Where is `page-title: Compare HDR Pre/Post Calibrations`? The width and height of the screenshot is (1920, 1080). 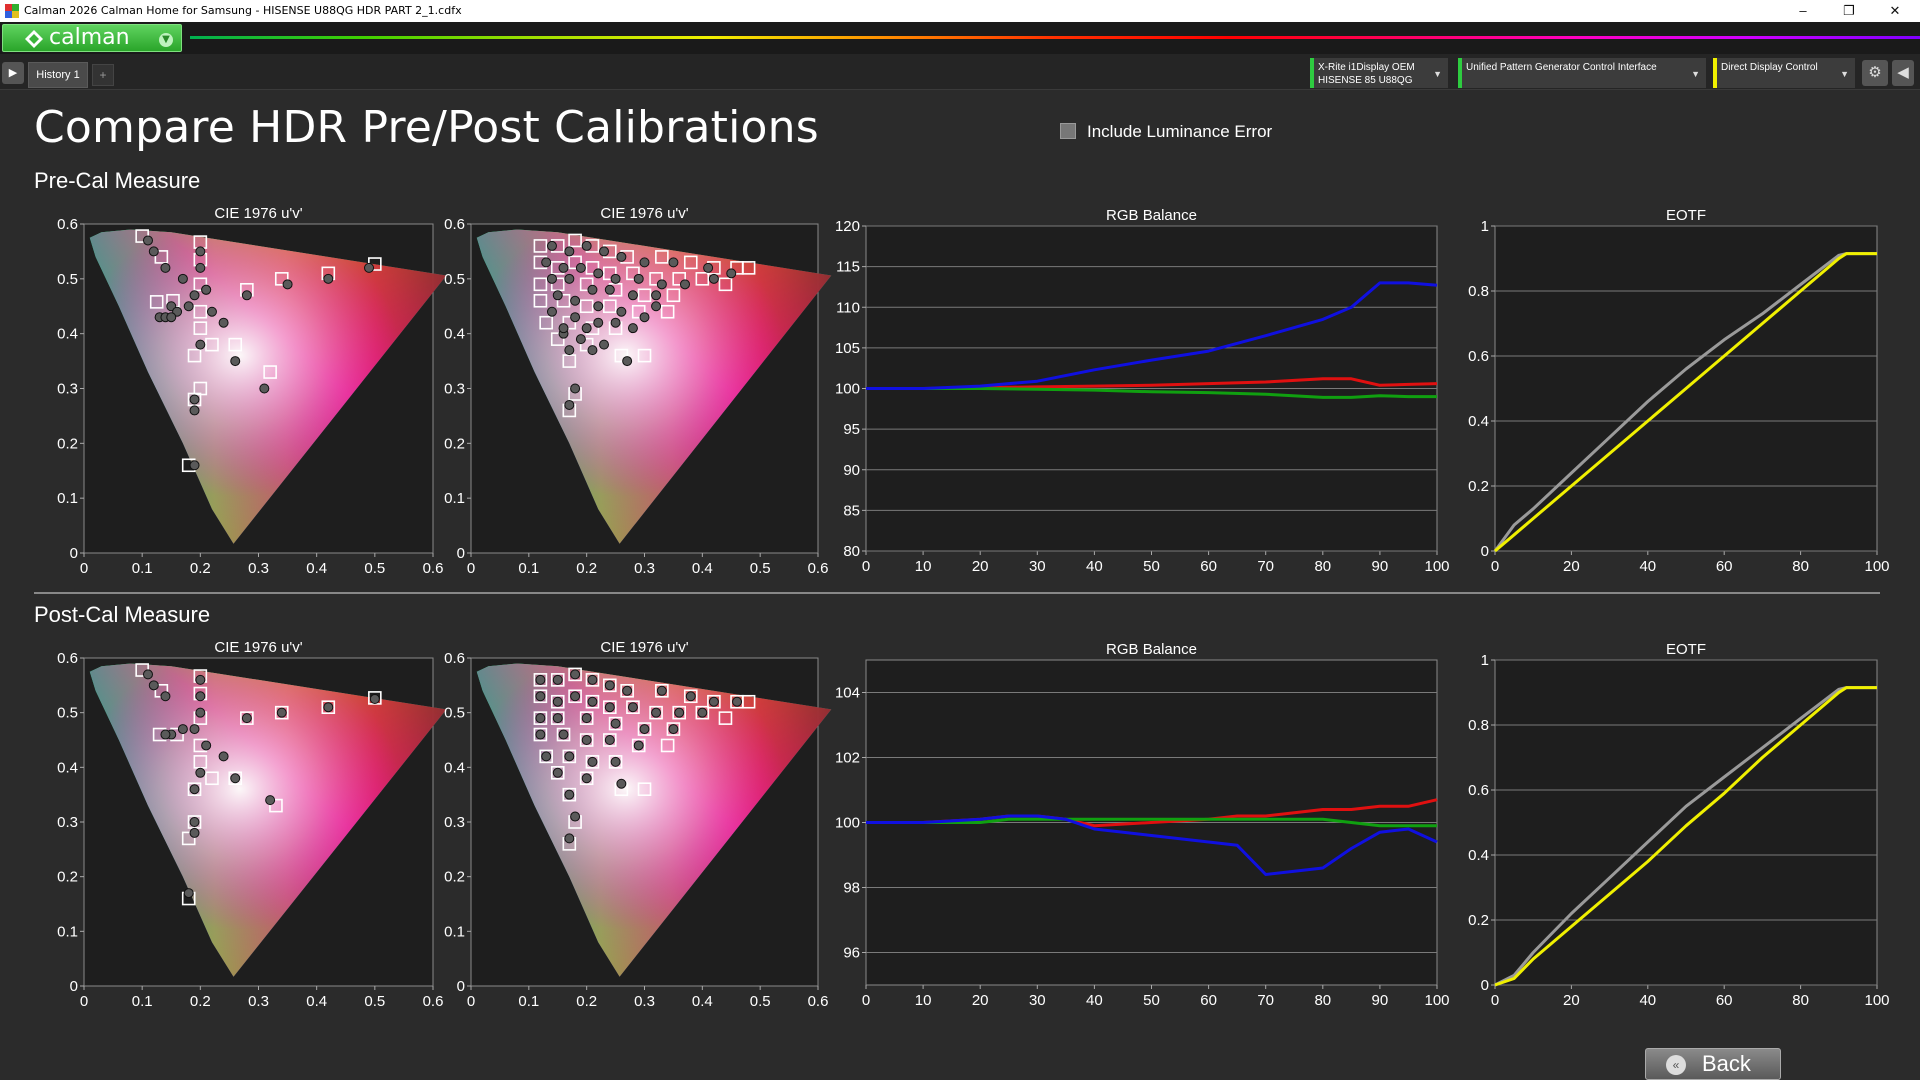
page-title: Compare HDR Pre/Post Calibrations is located at coordinates (426, 127).